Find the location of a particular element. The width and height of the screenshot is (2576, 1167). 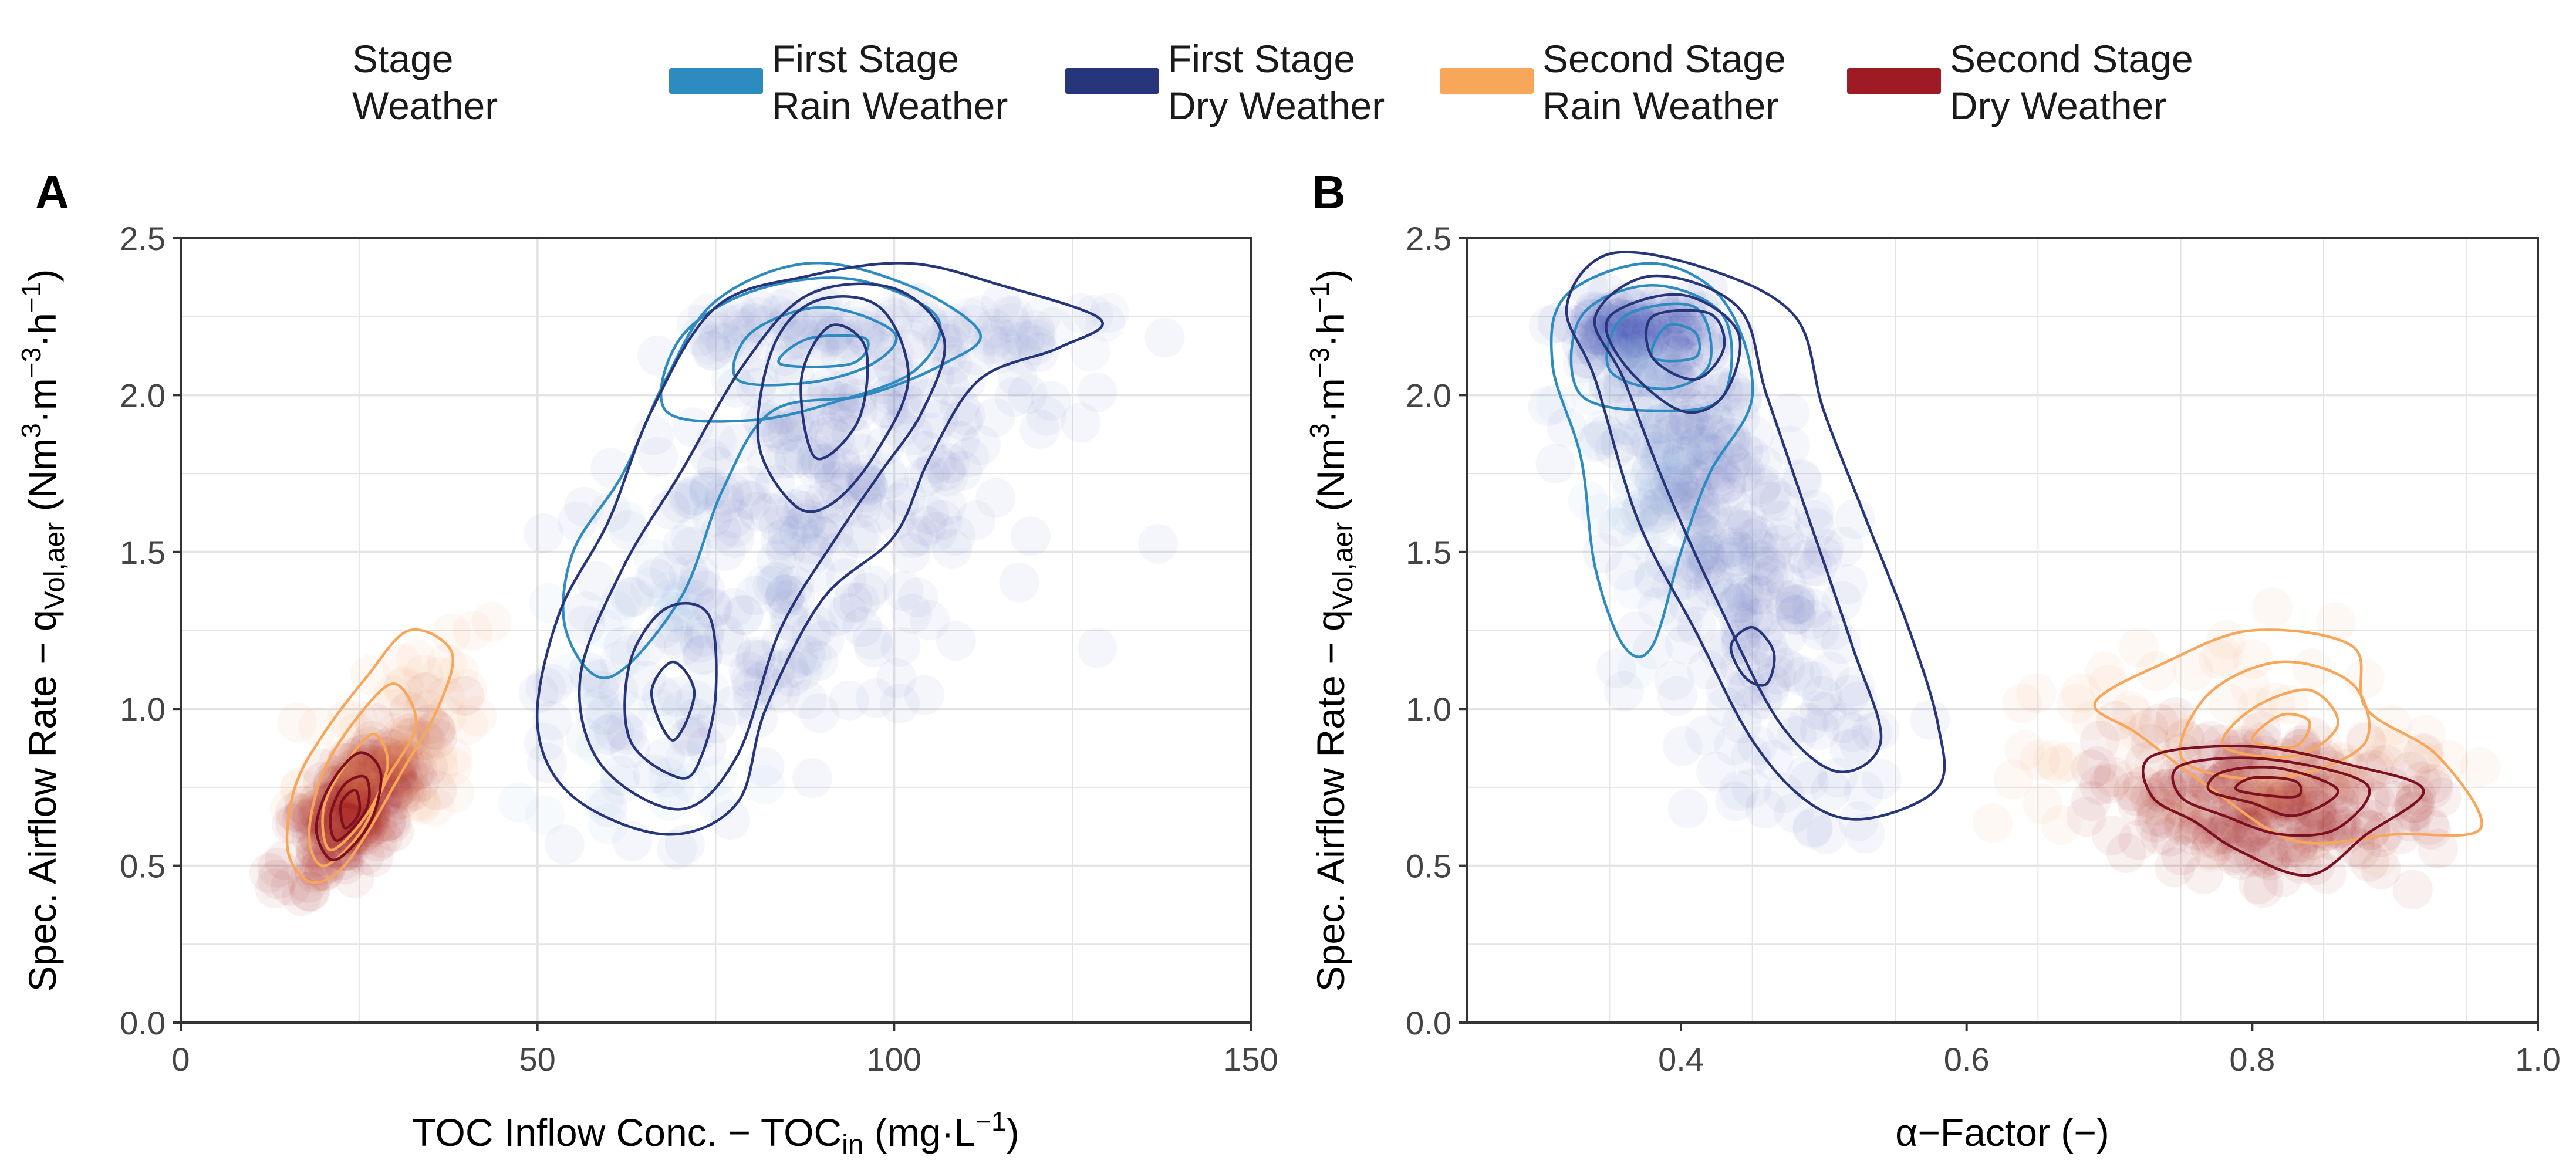

density-contours is located at coordinates (819, 549).